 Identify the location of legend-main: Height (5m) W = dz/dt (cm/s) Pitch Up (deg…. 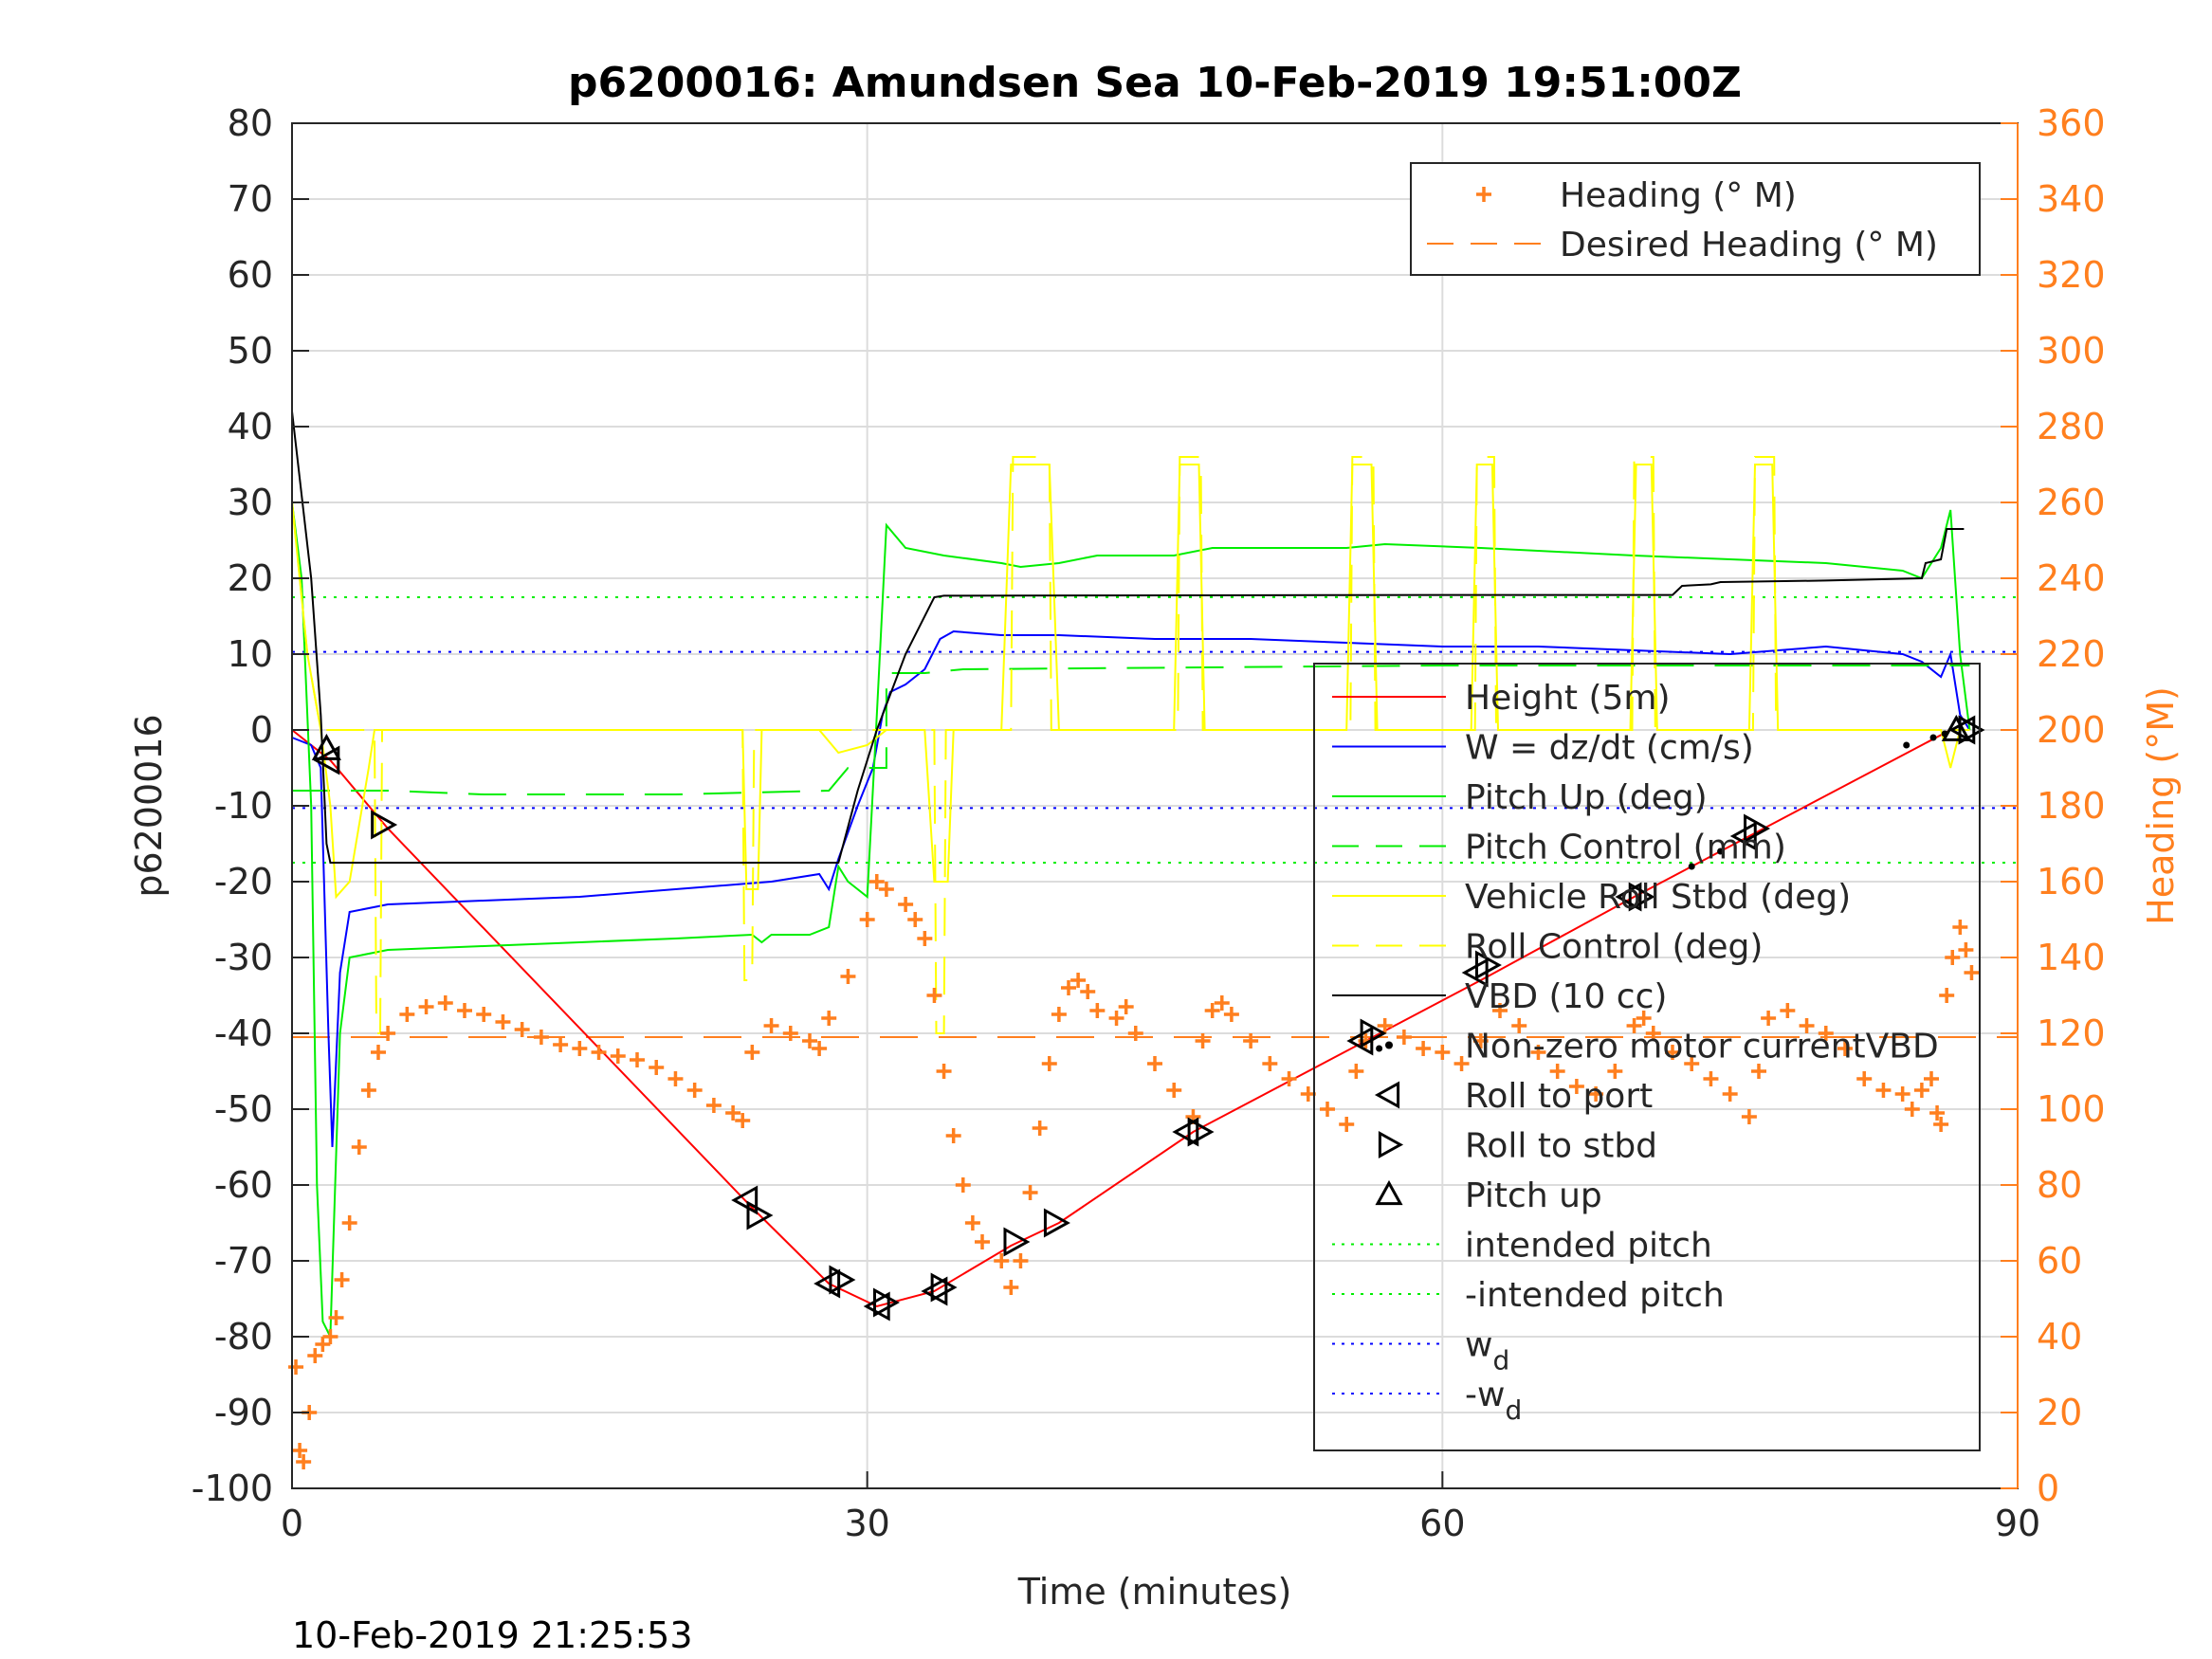
(1647, 1057).